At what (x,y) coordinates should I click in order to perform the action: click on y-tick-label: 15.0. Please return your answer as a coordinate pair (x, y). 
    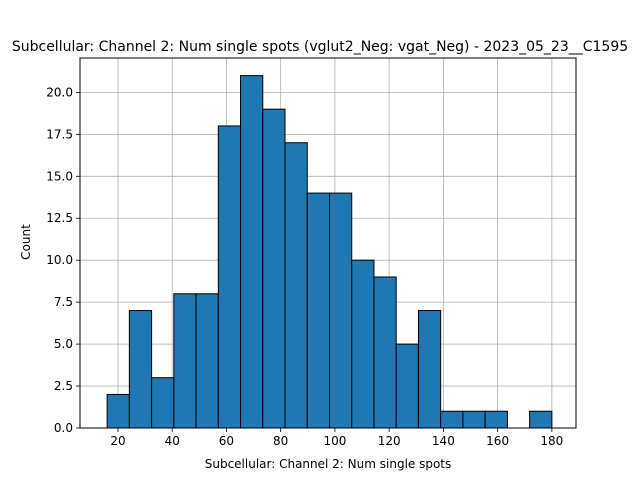
    Looking at the image, I should click on (59, 176).